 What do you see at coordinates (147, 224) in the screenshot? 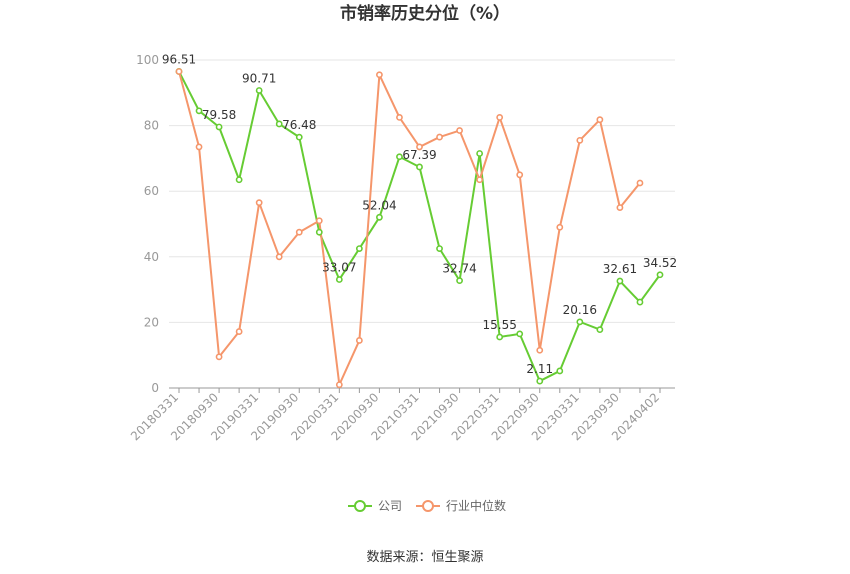
I see `y-axis: 0 20 40 60 80 100` at bounding box center [147, 224].